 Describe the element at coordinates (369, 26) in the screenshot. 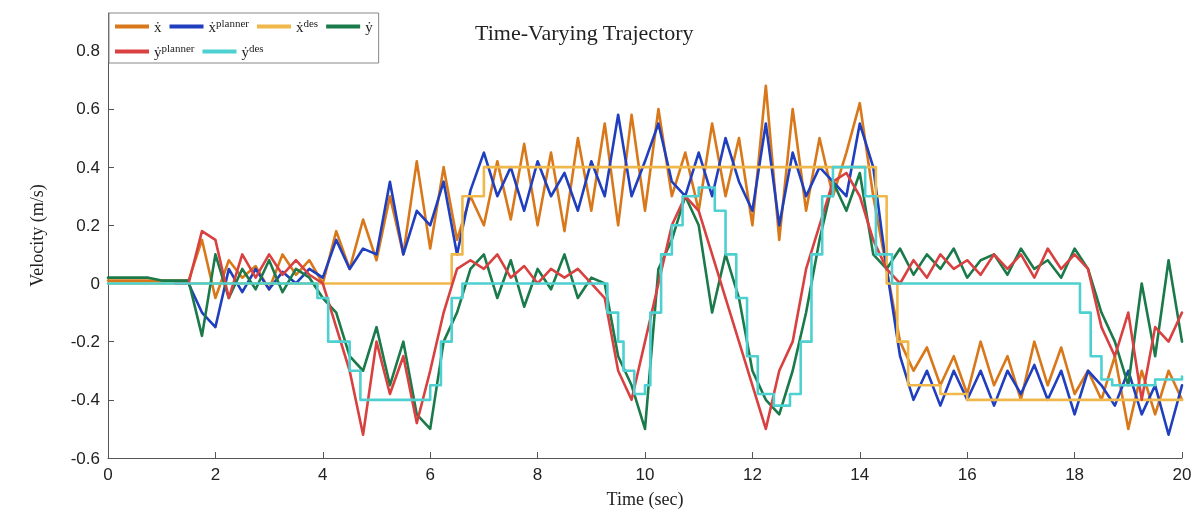

I see `legend-label: ẏ` at that location.